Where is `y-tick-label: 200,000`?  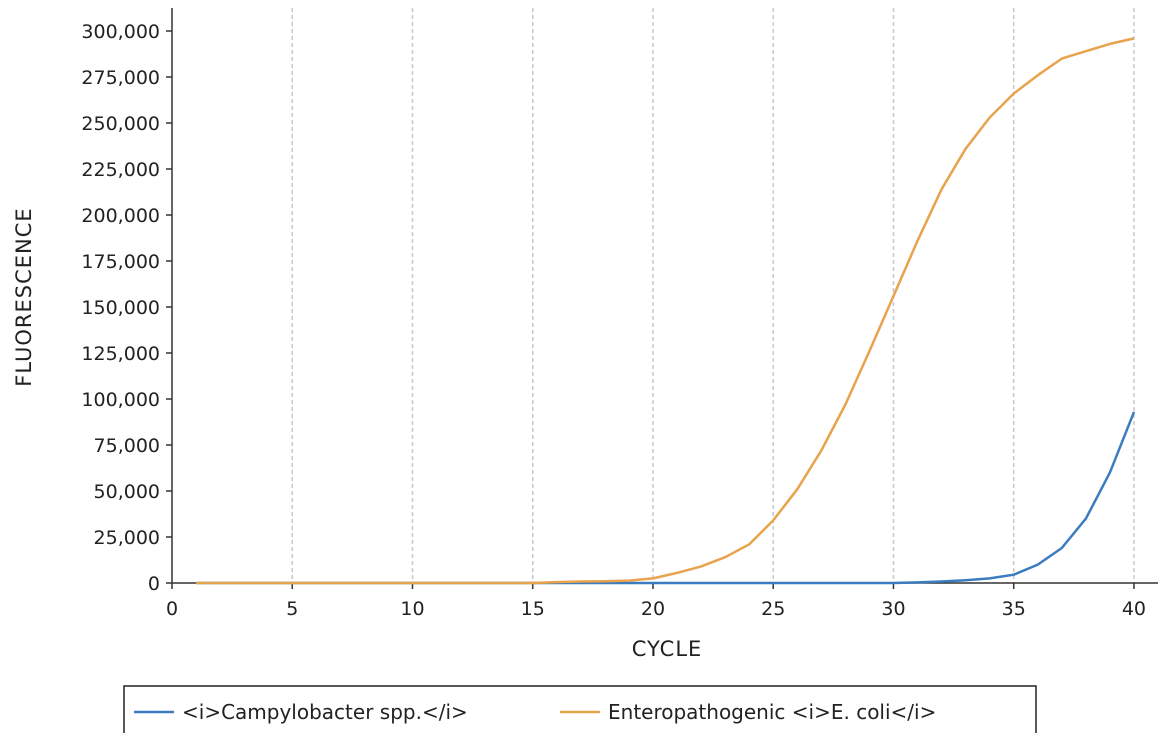 y-tick-label: 200,000 is located at coordinates (120, 216).